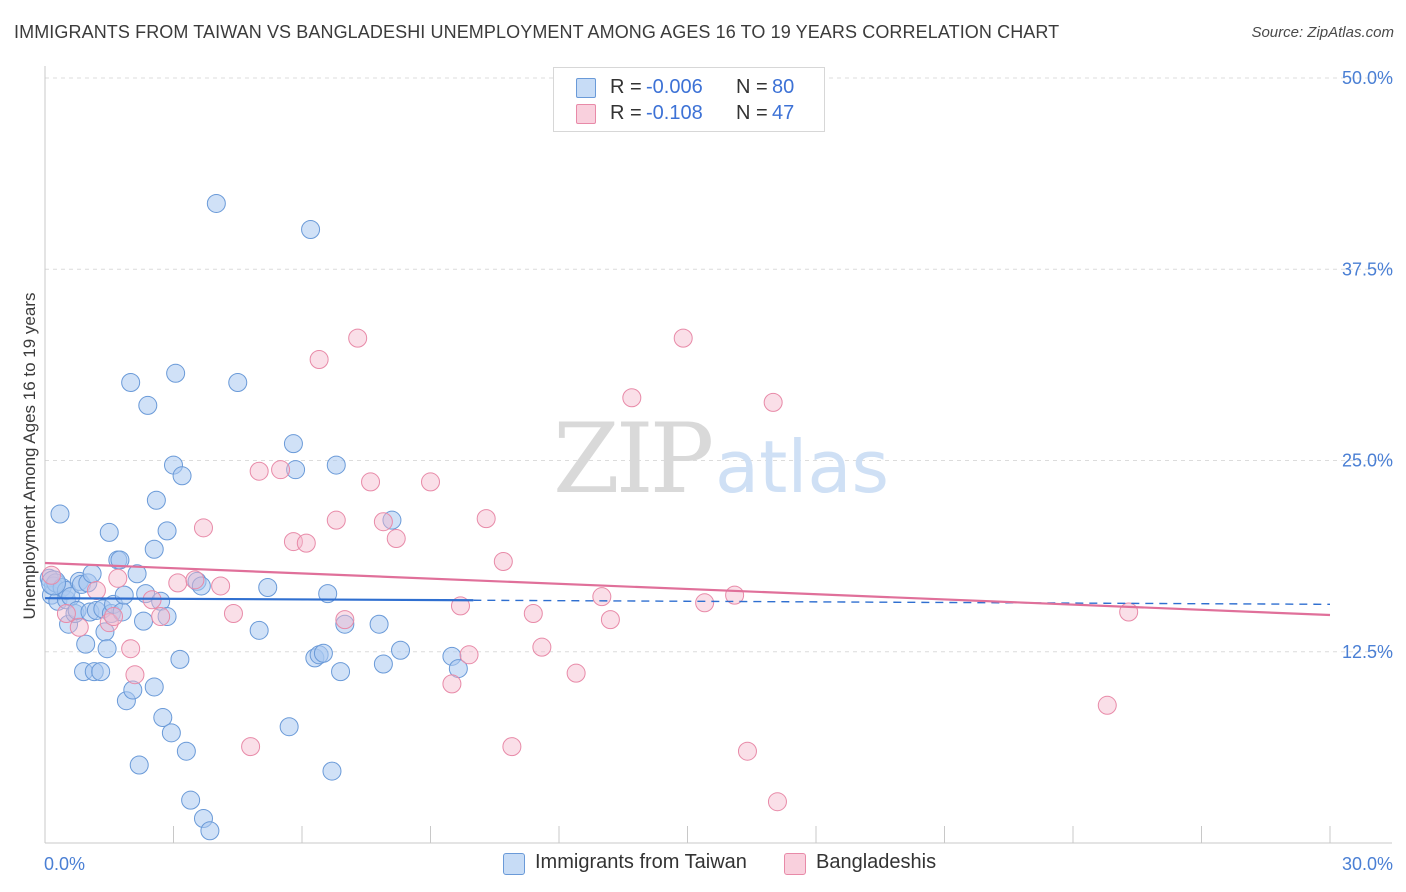 This screenshot has width=1406, height=892. Describe the element at coordinates (1367, 269) in the screenshot. I see `y-tick-label: 37.5%` at that location.